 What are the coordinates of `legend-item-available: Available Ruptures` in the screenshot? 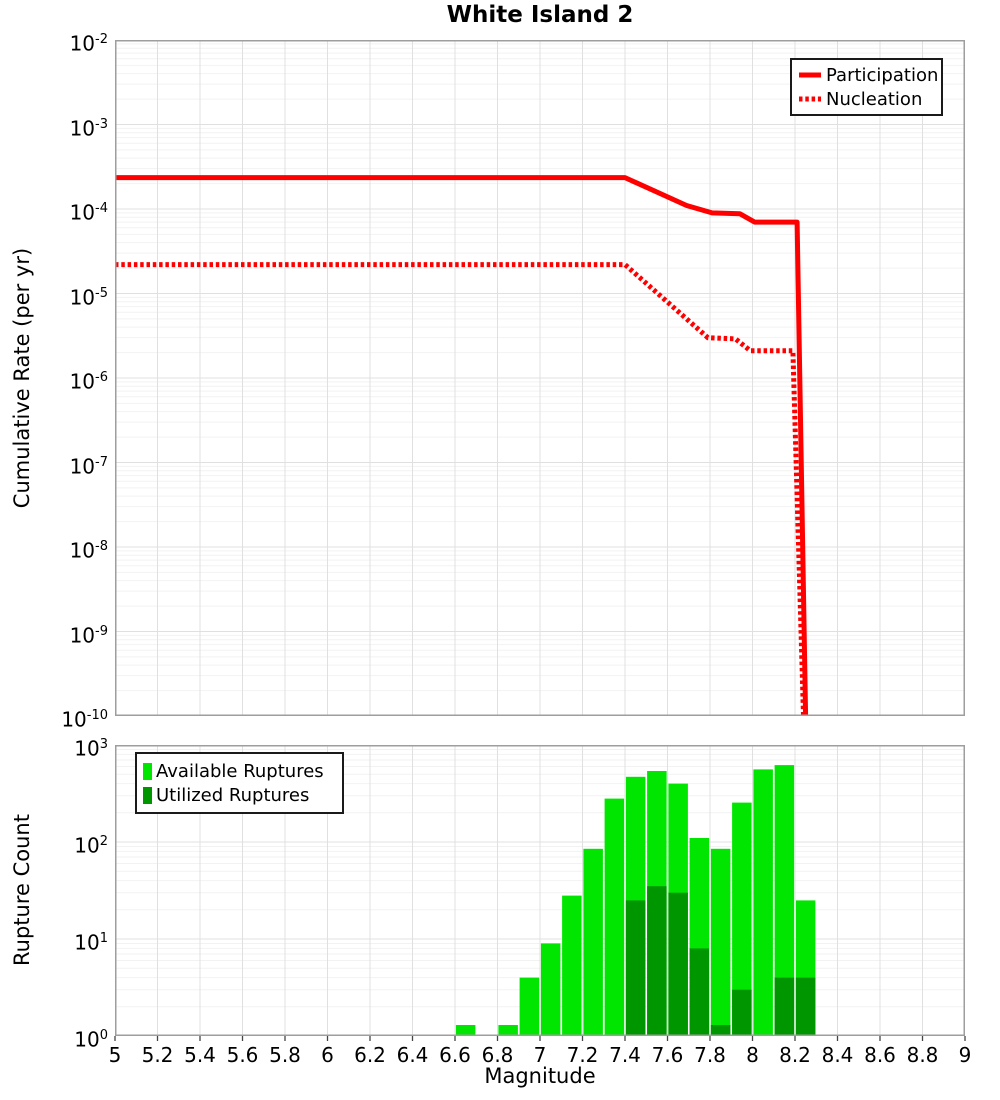 It's located at (239, 771).